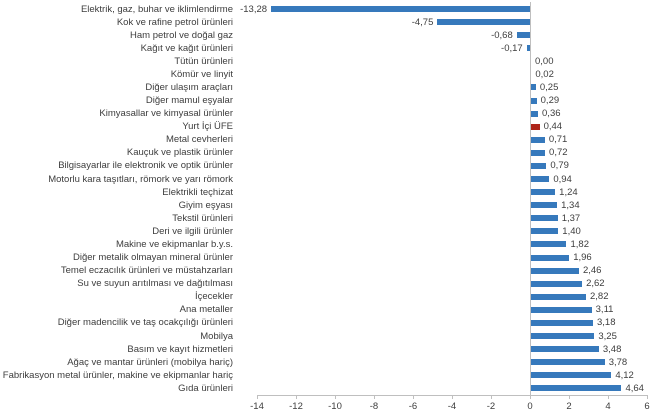 The height and width of the screenshot is (419, 650). What do you see at coordinates (618, 362) in the screenshot?
I see `value-label: 3,78` at bounding box center [618, 362].